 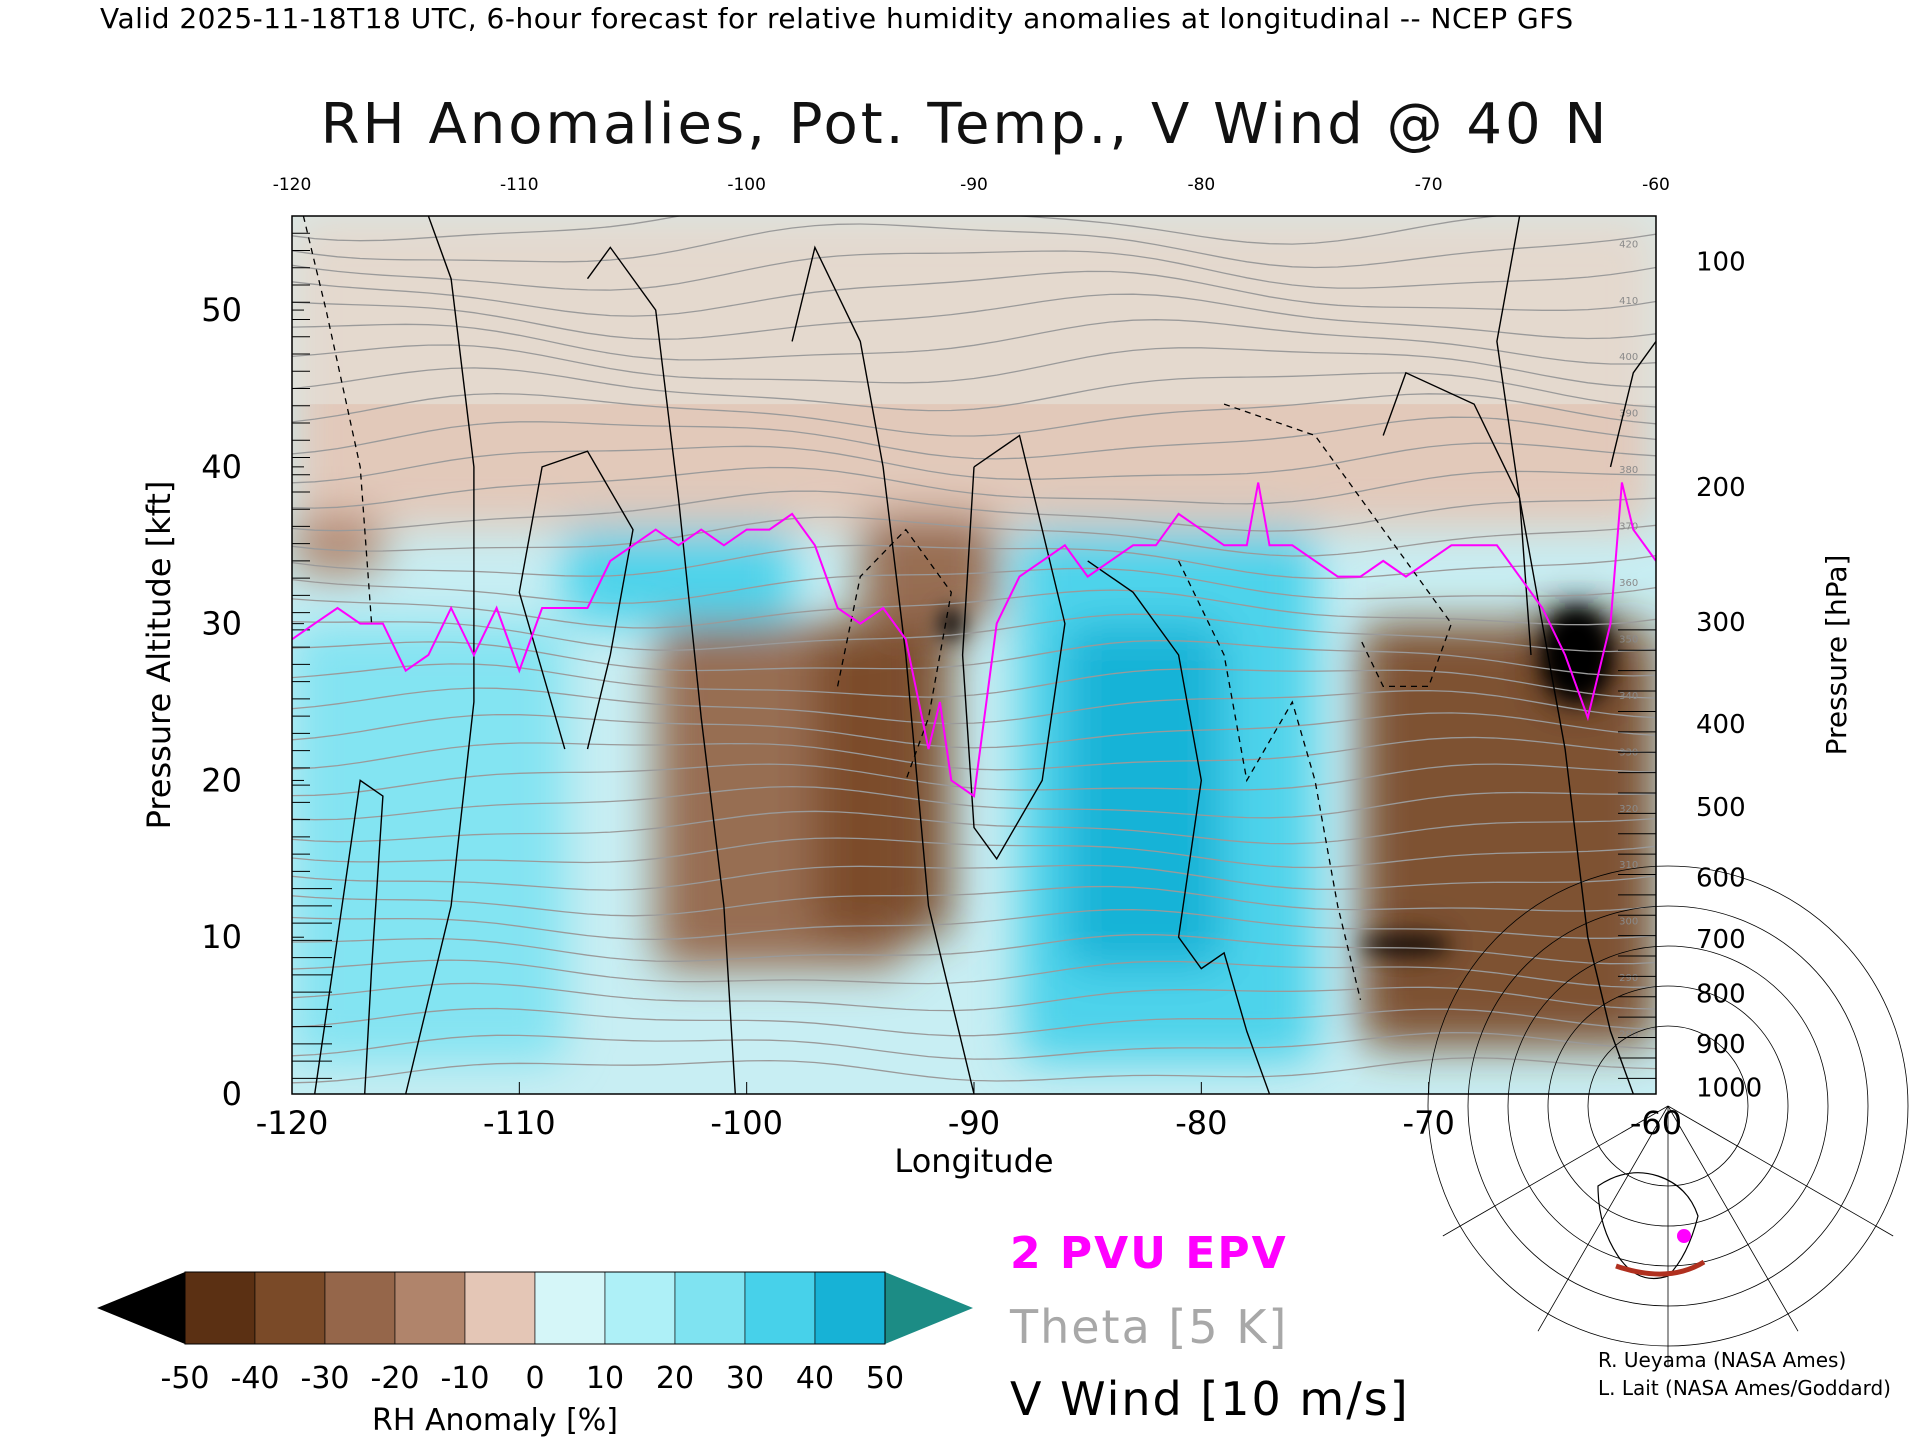 What do you see at coordinates (535, 1354) in the screenshot?
I see `colorbar: -50 -40 -30 -20 -10 0 10 20 30 40 50 RH Anomaly [%]` at bounding box center [535, 1354].